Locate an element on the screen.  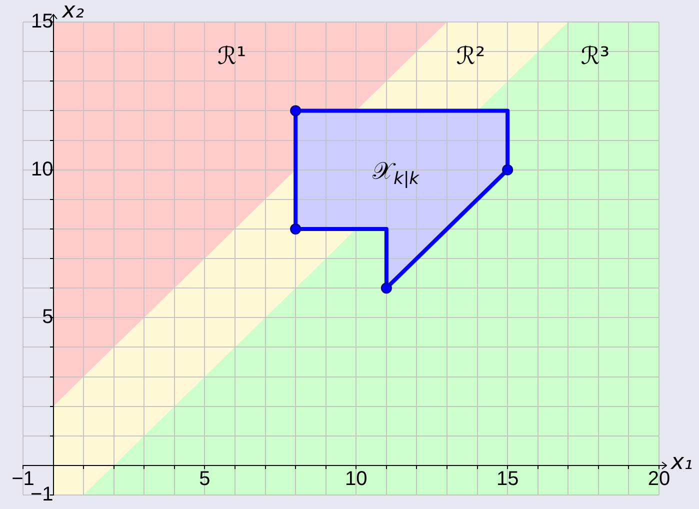
series-label: ℛ¹ is located at coordinates (231, 56).